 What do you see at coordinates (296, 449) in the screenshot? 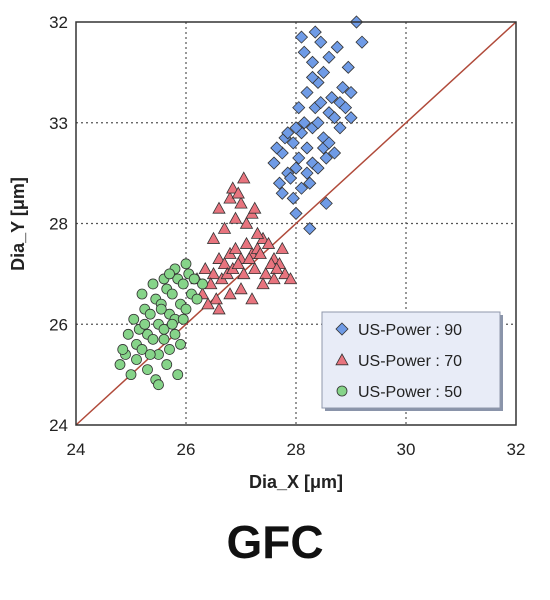
I see `x-tick-labels: 24 26 28 30 32` at bounding box center [296, 449].